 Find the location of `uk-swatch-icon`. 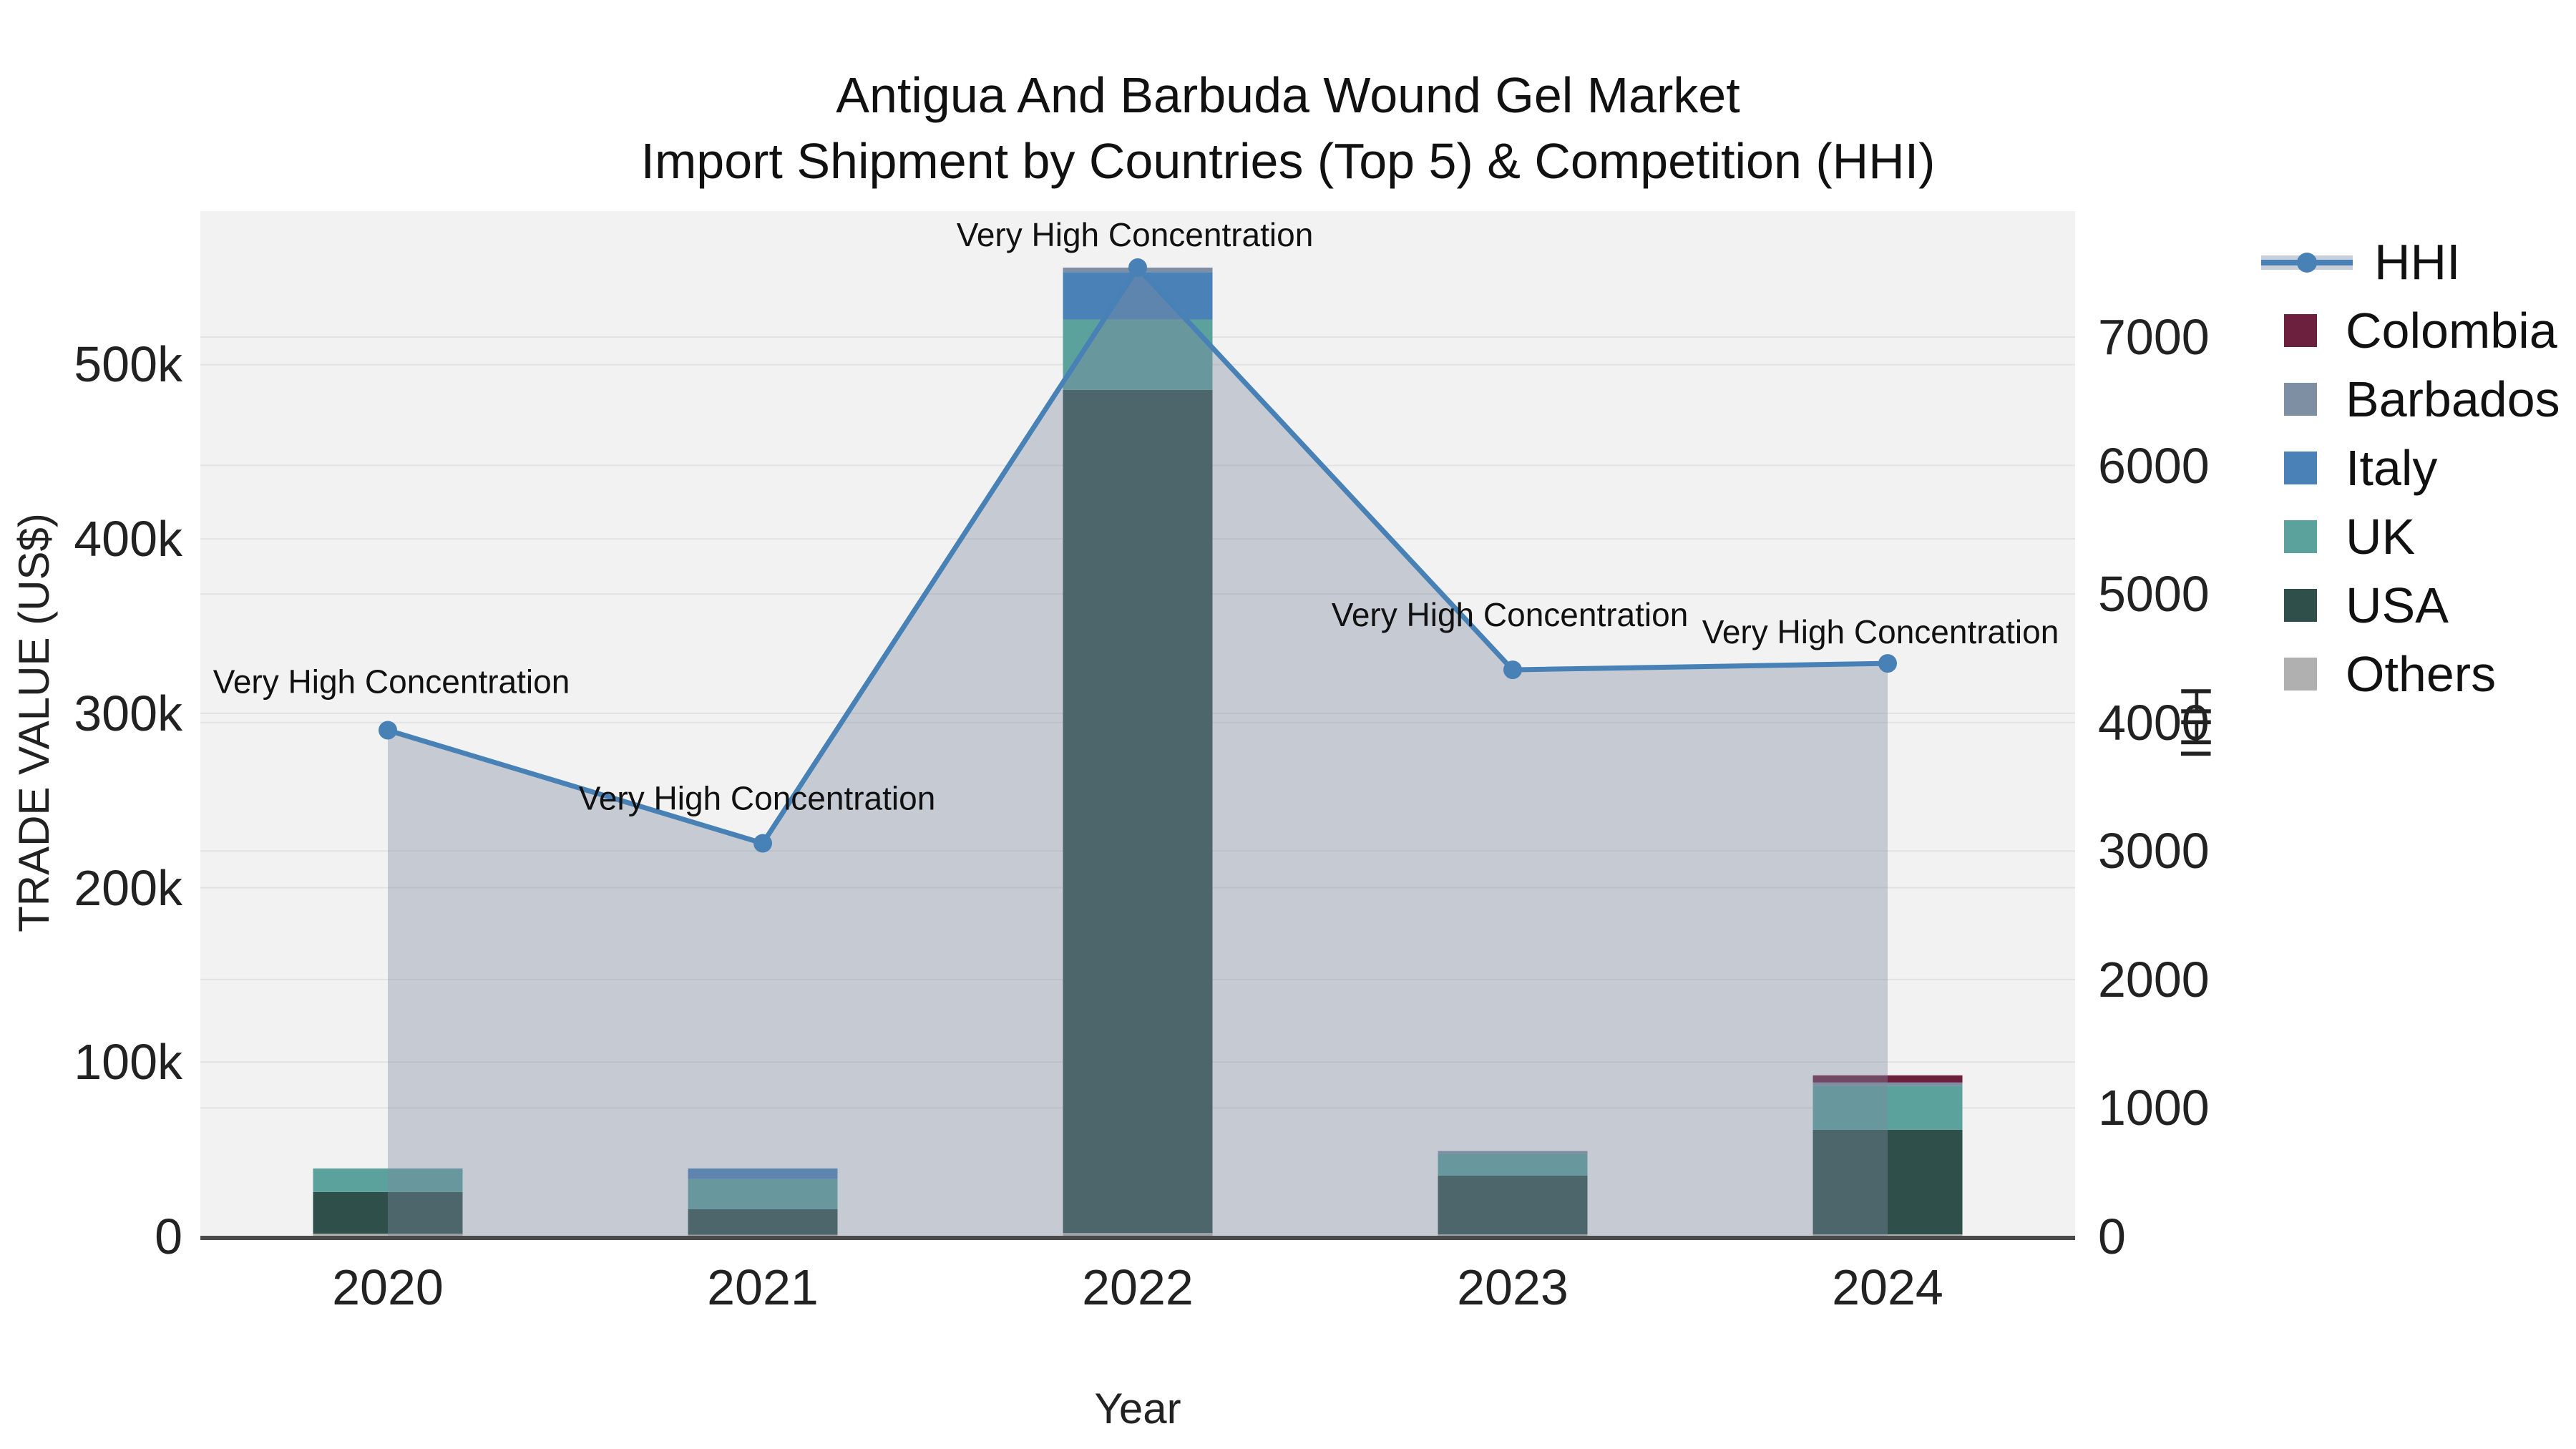

uk-swatch-icon is located at coordinates (2300, 536).